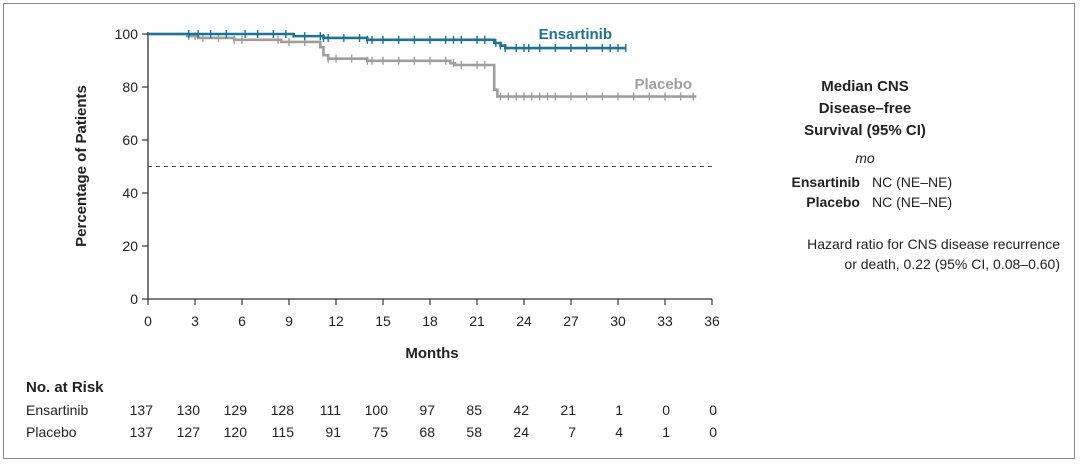 Image resolution: width=1080 pixels, height=464 pixels. Describe the element at coordinates (865, 158) in the screenshot. I see `summary-unit: mo` at that location.